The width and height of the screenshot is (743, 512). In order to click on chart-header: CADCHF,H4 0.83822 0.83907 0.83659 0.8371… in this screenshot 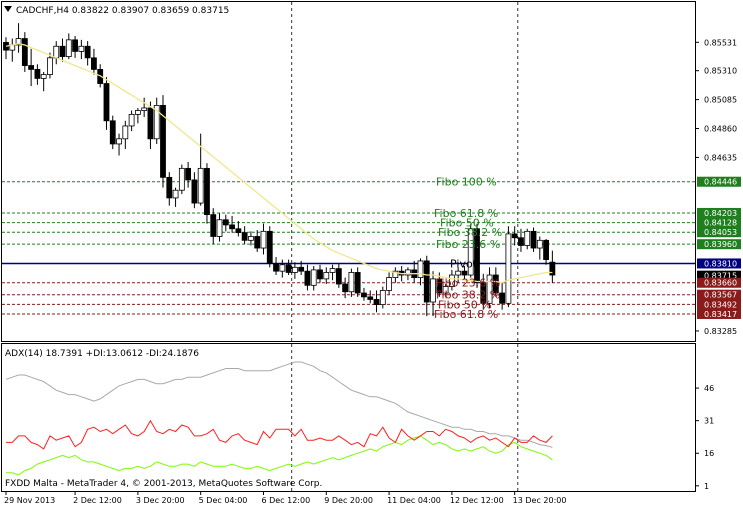, I will do `click(116, 11)`.